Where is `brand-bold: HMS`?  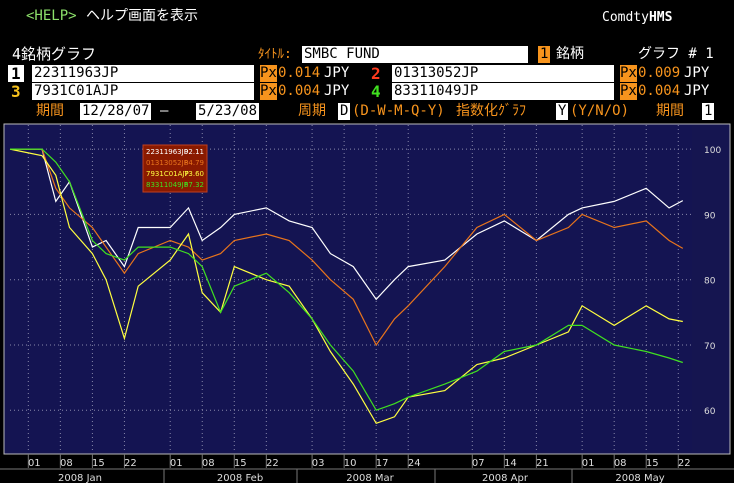 brand-bold: HMS is located at coordinates (660, 17).